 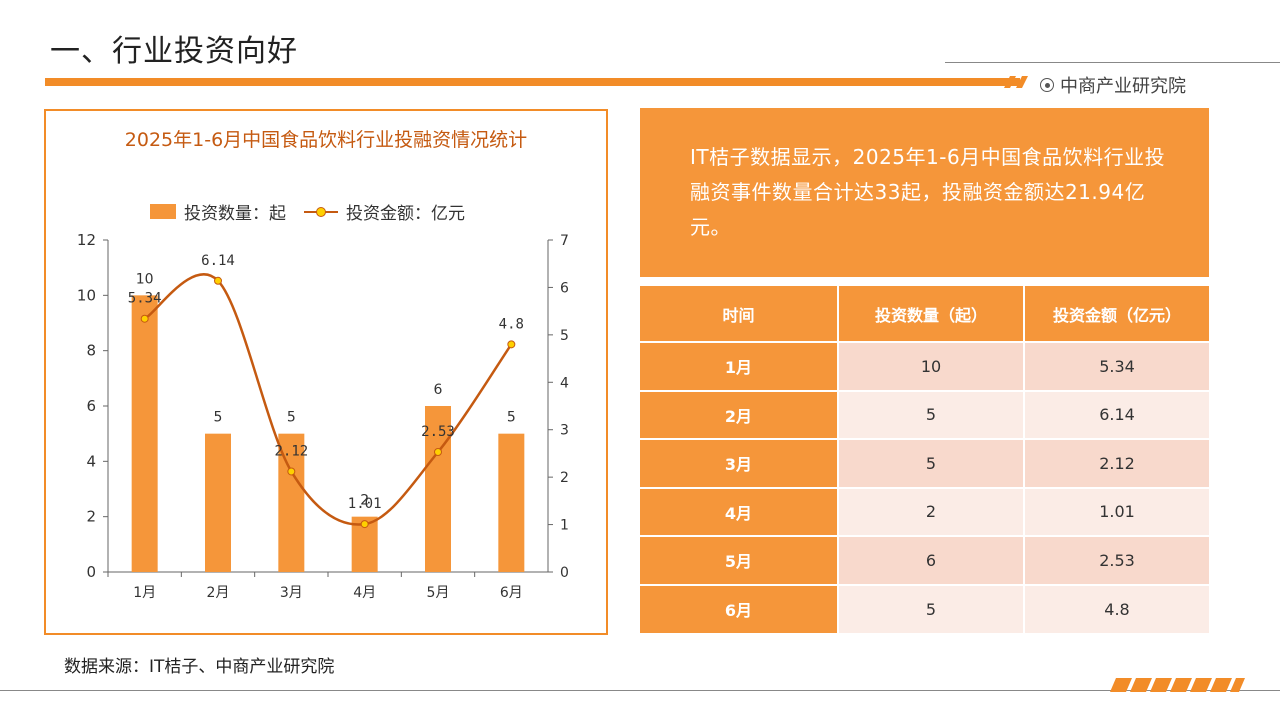 I want to click on line-data-label: 5.34, so click(x=145, y=299).